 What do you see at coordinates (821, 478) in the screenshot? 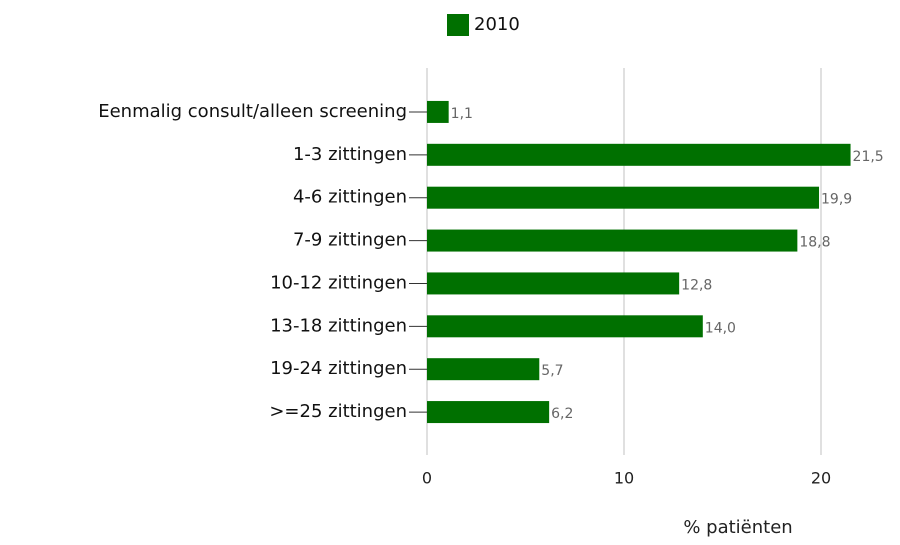
I see `x-tick-label: 20` at bounding box center [821, 478].